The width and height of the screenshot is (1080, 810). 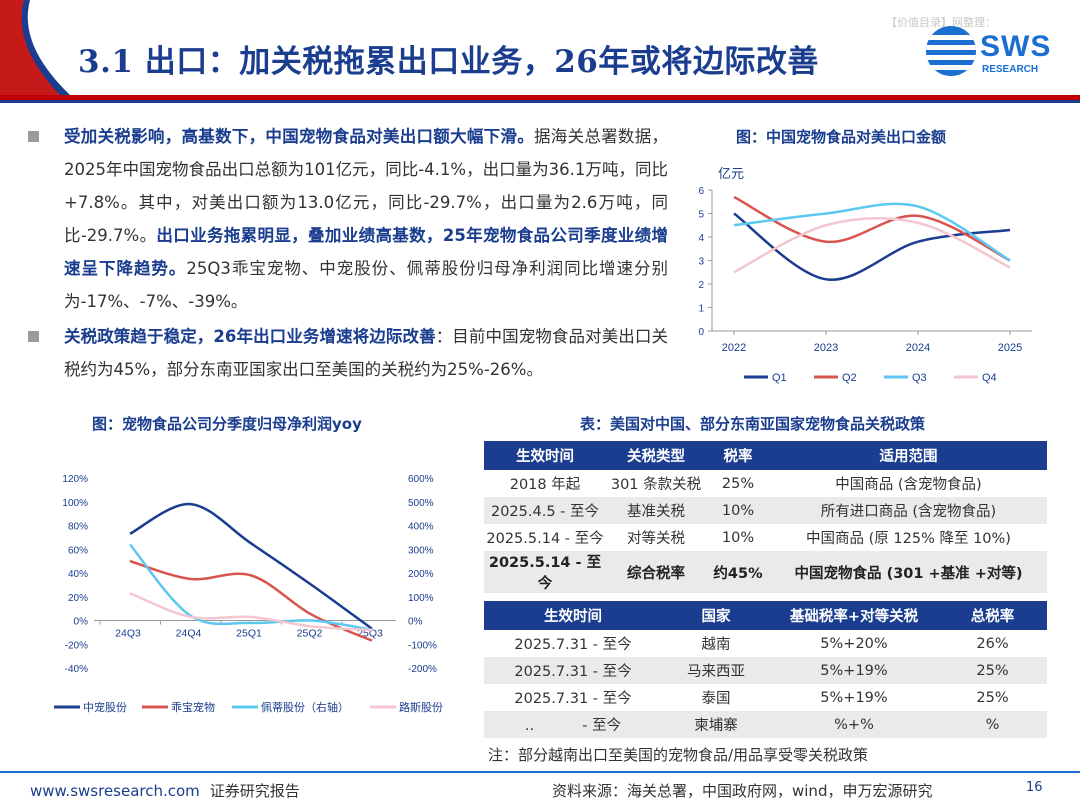 I want to click on table-cell: 5%+20%, so click(x=854, y=643).